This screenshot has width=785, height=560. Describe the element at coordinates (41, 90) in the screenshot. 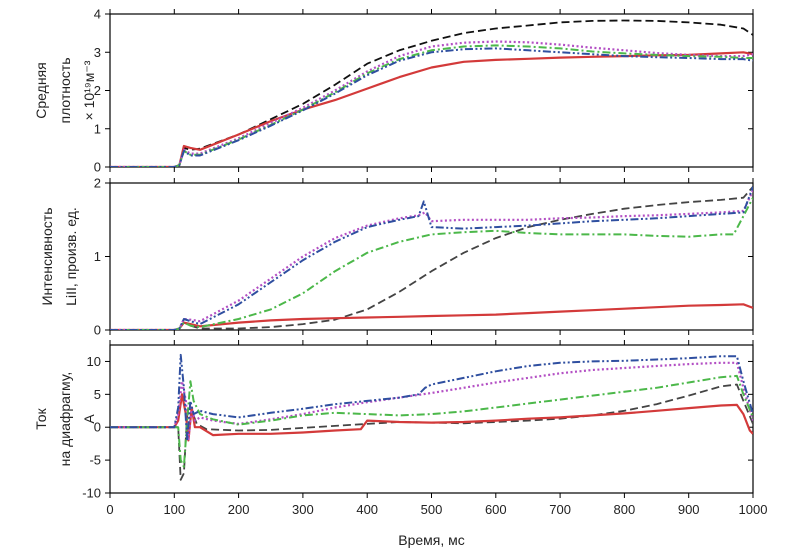

I see `ylabel-density-line-1: Средняя` at that location.